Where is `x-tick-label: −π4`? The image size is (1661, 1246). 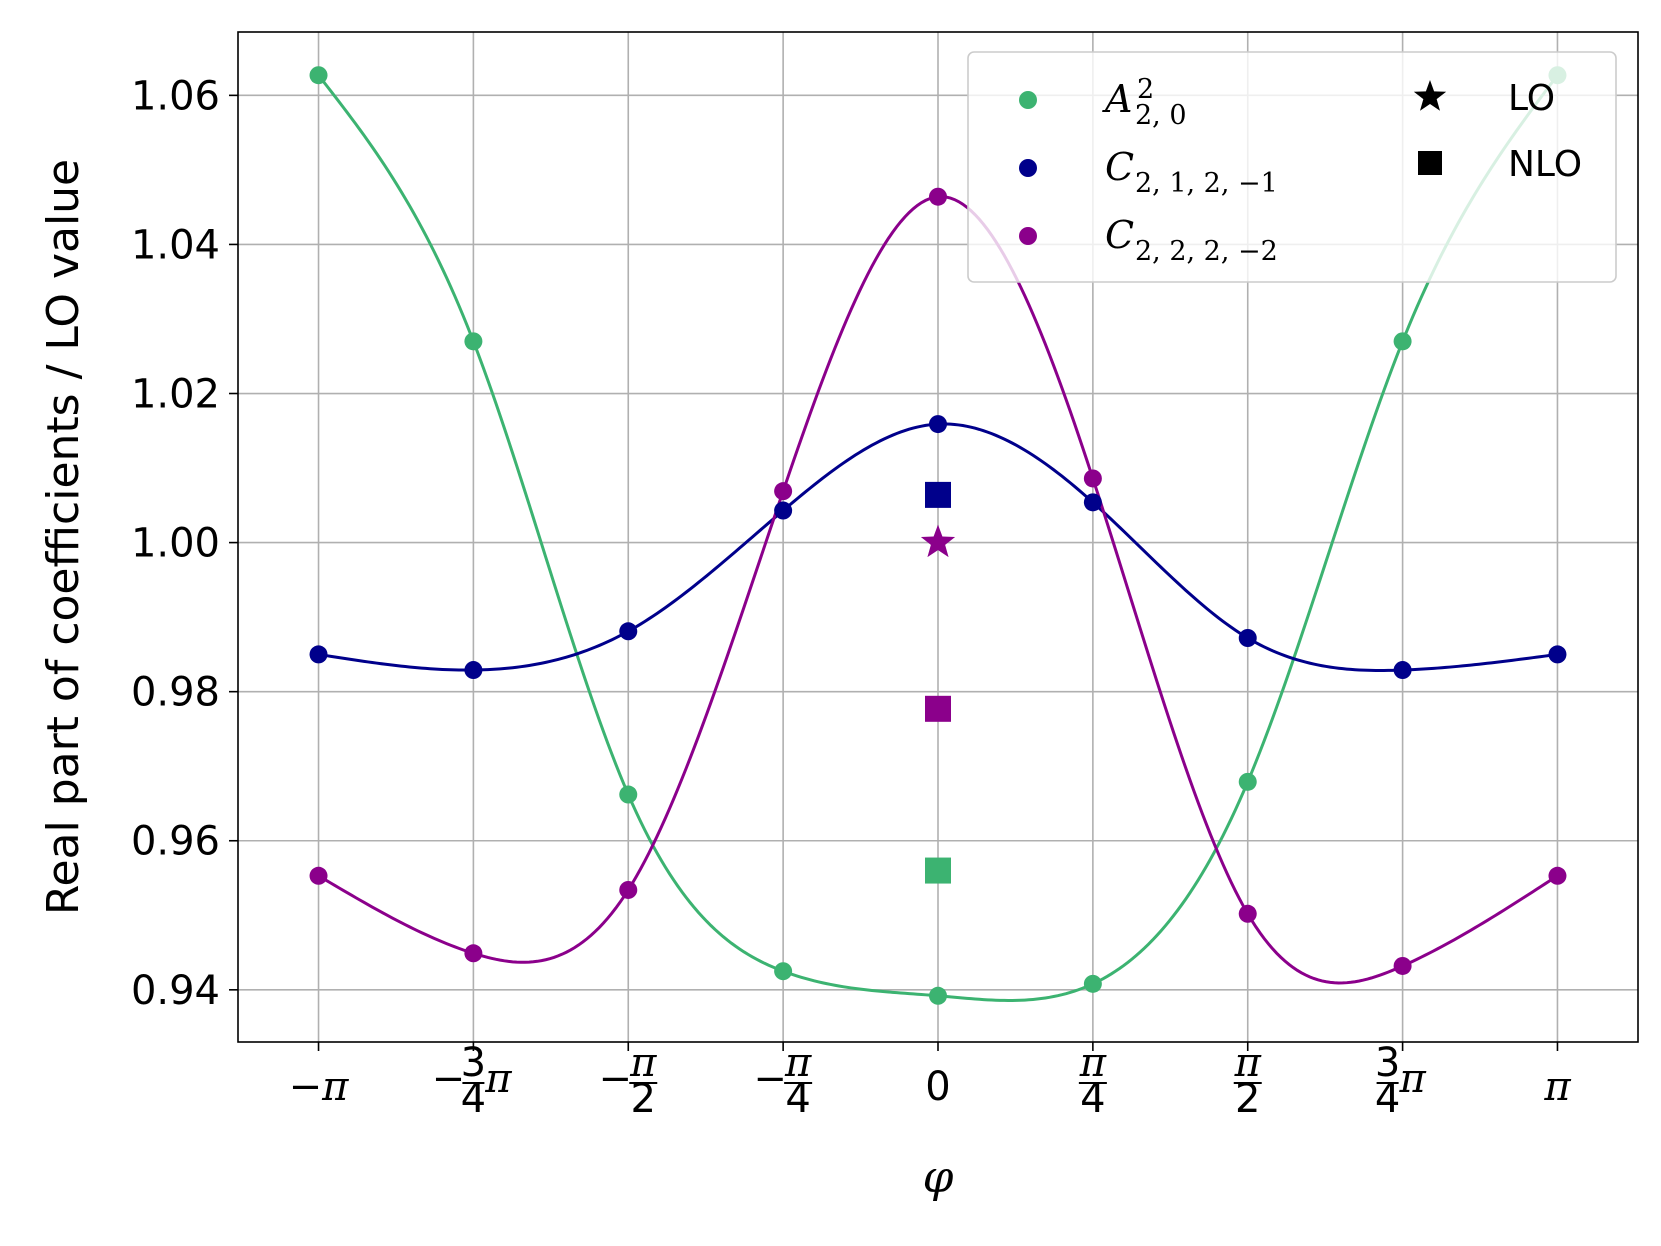
x-tick-label: −π4 is located at coordinates (783, 1081).